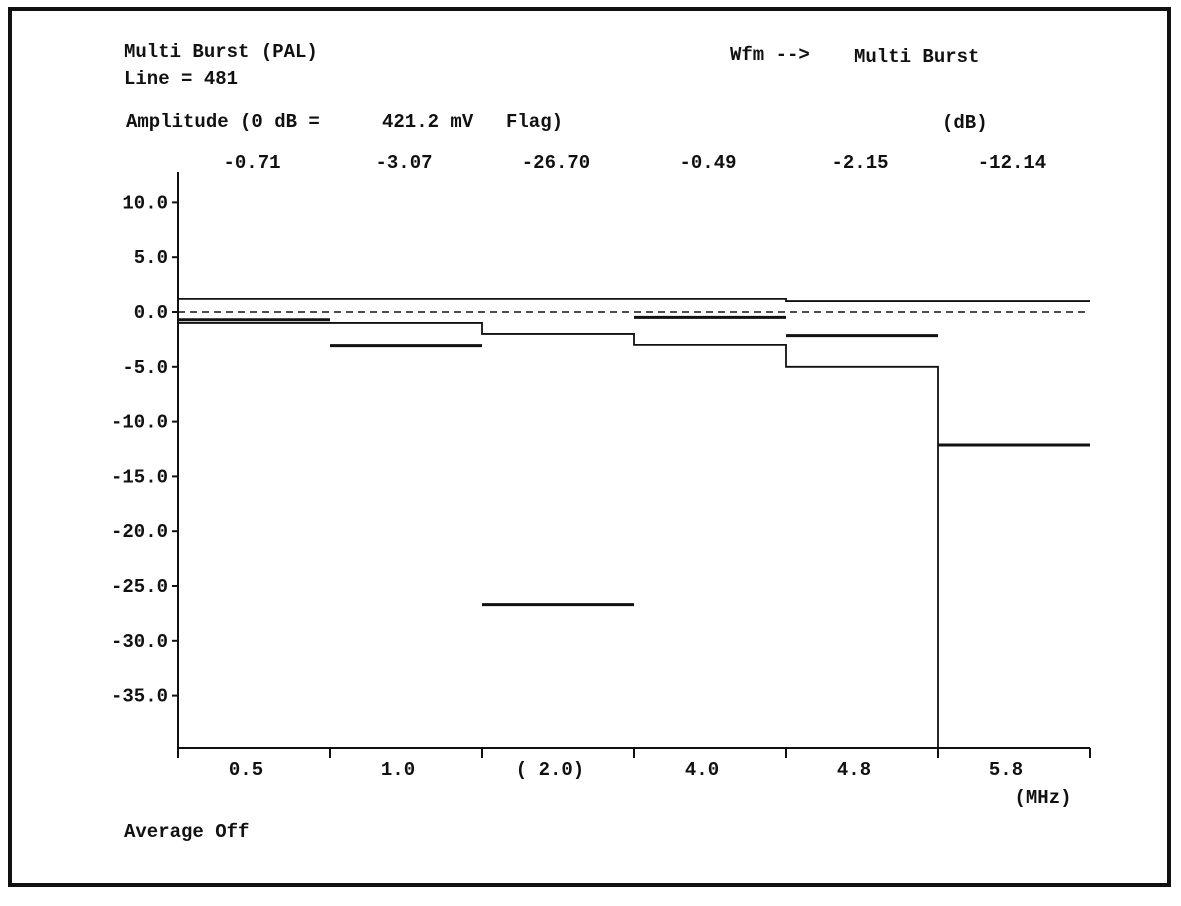  I want to click on y-tick-label: 0.0, so click(151, 313).